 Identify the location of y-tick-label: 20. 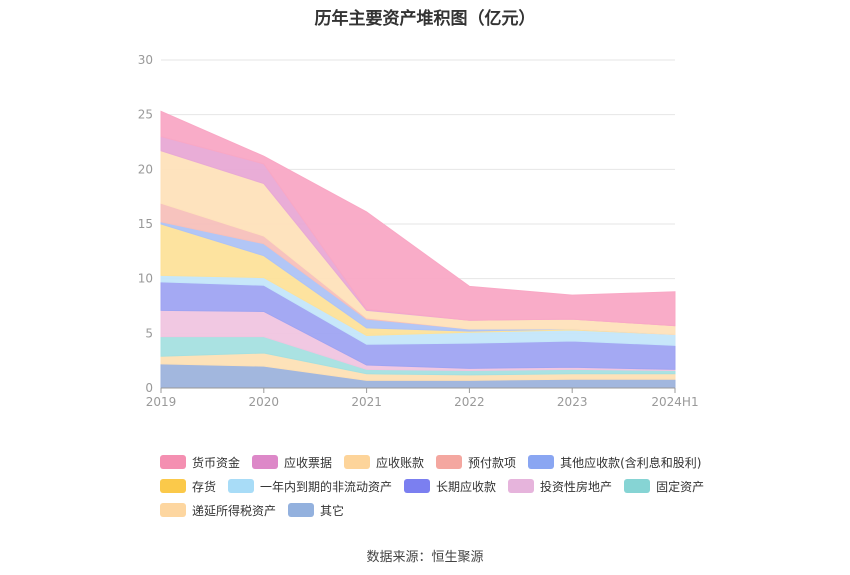
(145, 169).